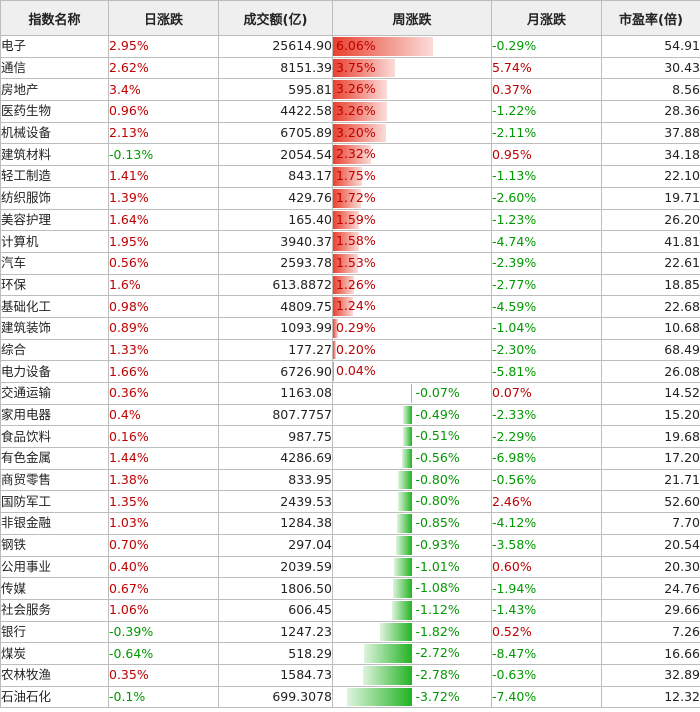 This screenshot has height=712, width=700. I want to click on week-change-value: 6.06%, so click(356, 45).